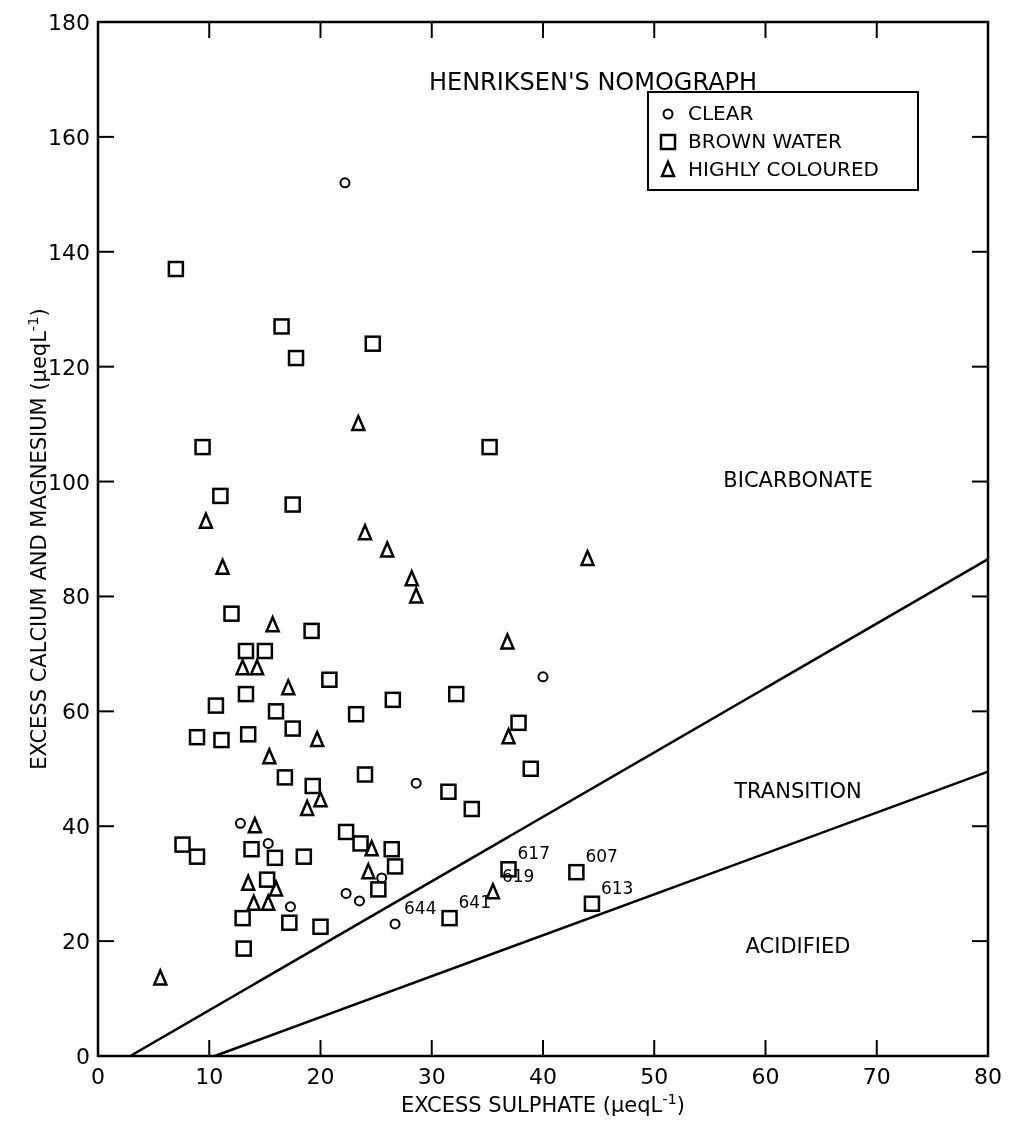 The image size is (1021, 1129). What do you see at coordinates (783, 168) in the screenshot?
I see `legend-label: HIGHLY COLOURED` at bounding box center [783, 168].